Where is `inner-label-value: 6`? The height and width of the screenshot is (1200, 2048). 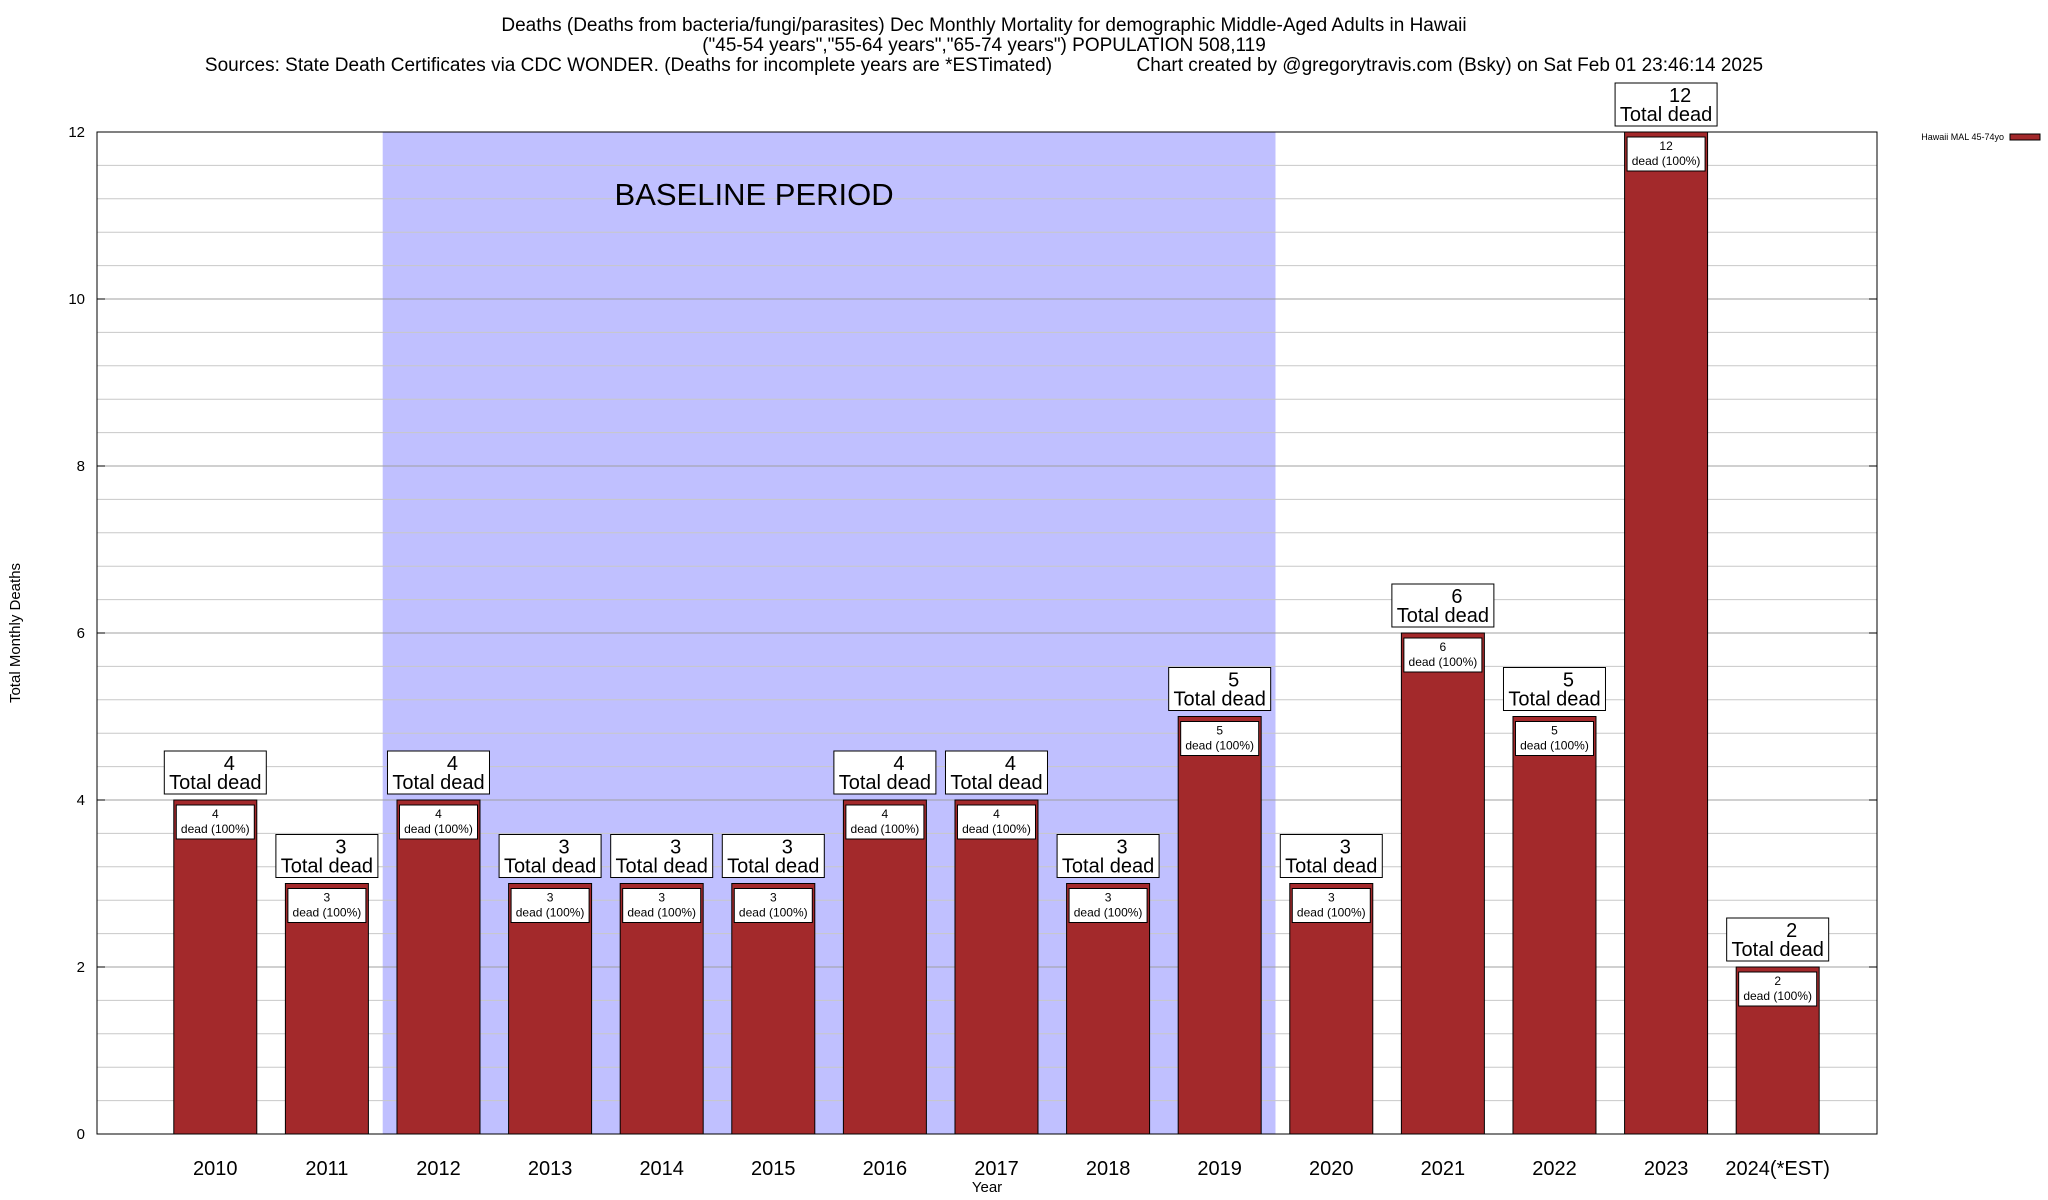
inner-label-value: 6 is located at coordinates (1443, 647).